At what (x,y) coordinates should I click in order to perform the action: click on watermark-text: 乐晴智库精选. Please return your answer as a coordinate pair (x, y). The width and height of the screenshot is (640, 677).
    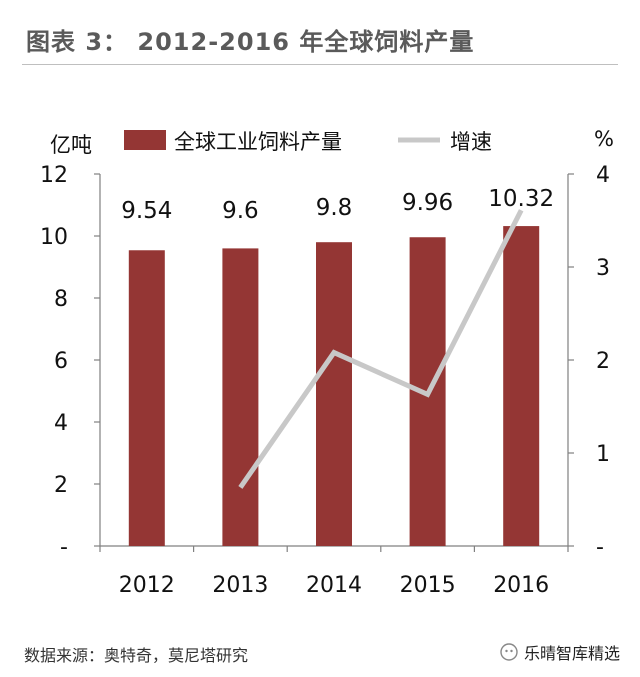
    Looking at the image, I should click on (572, 653).